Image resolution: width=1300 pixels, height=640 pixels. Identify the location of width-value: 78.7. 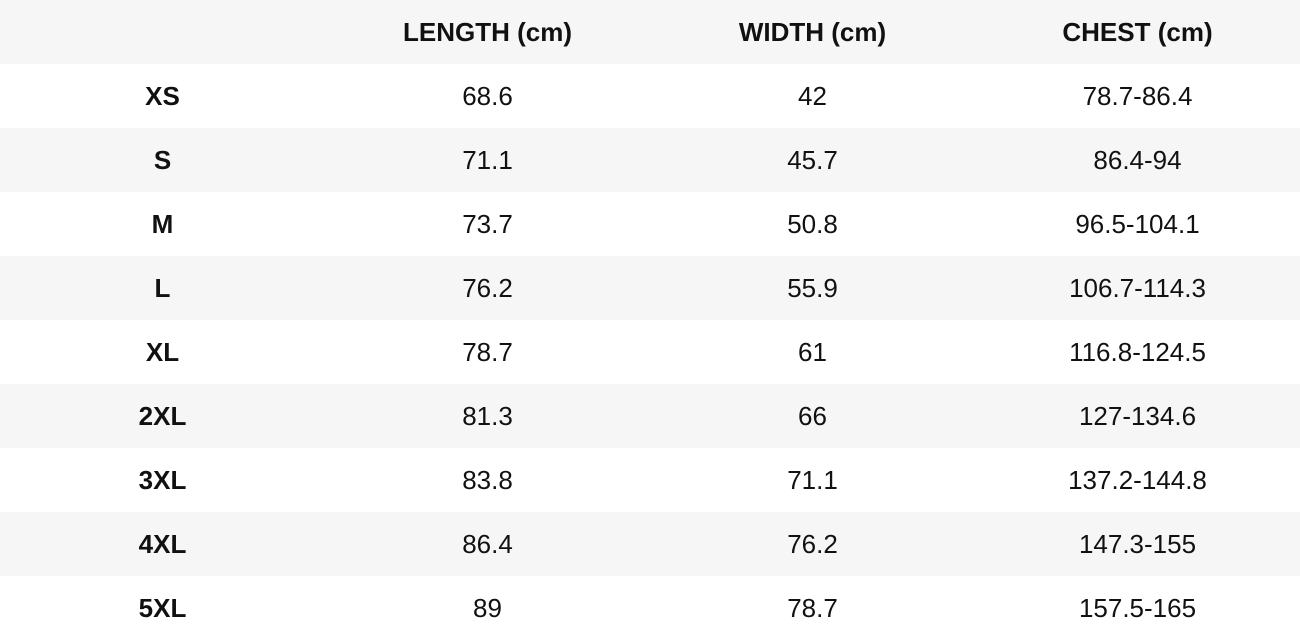
(812, 608).